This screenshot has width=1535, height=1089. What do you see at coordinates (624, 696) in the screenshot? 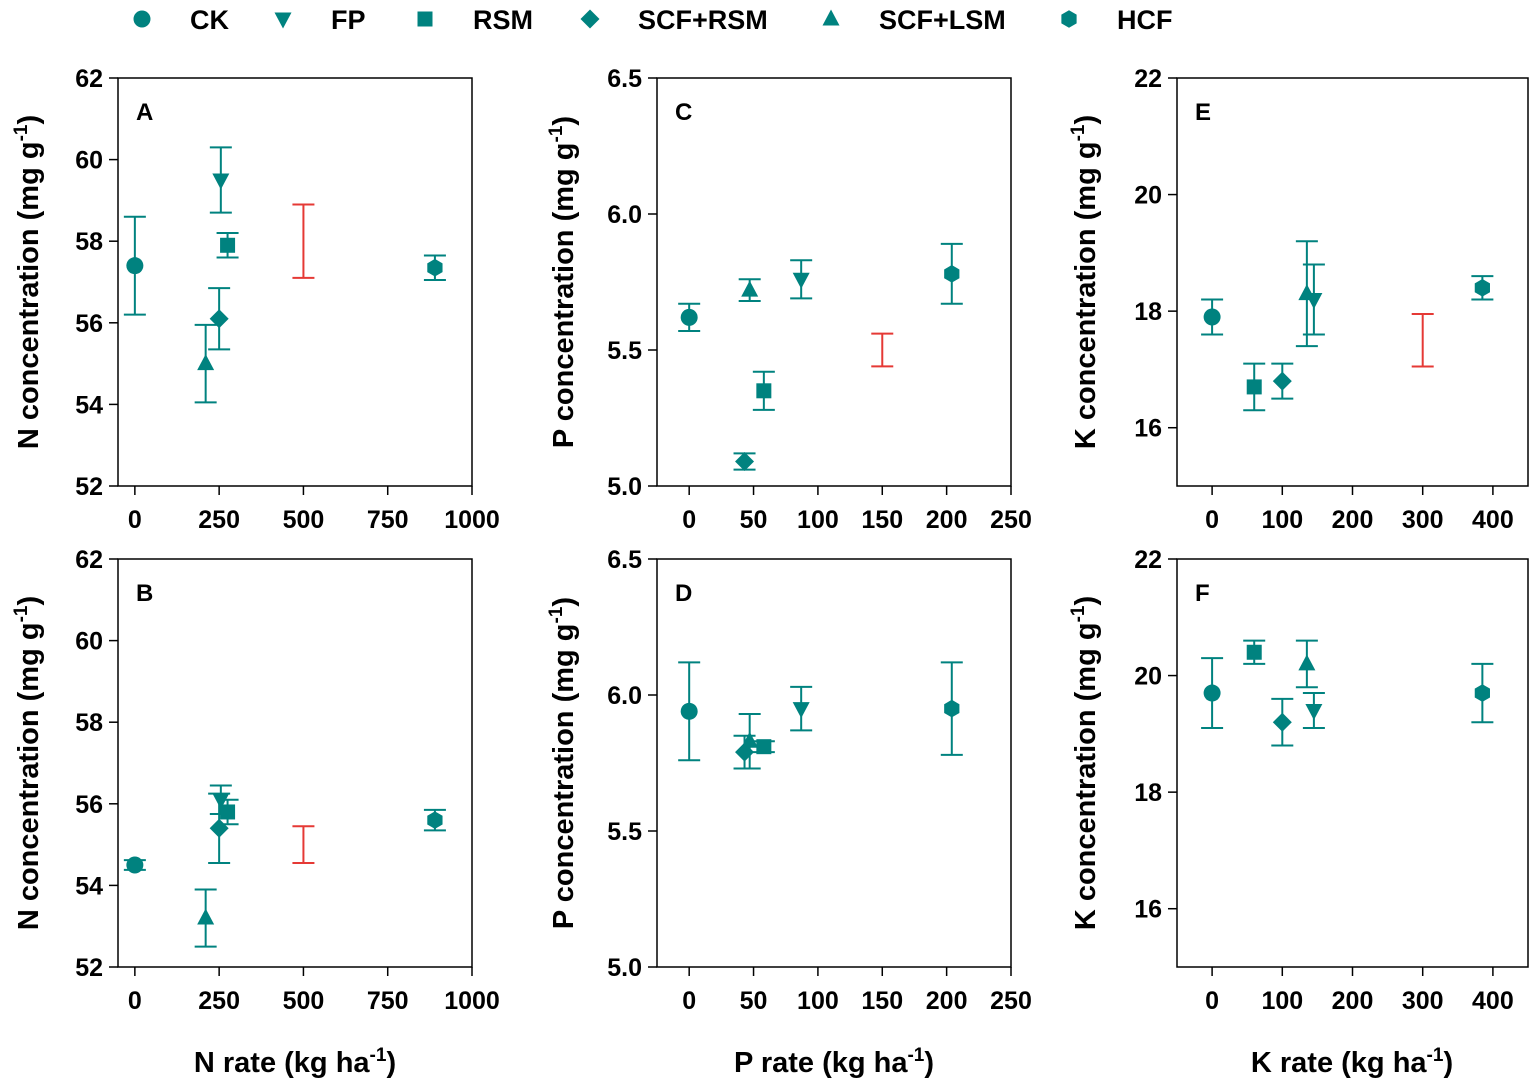
I see `y-tick-label: 6.0` at bounding box center [624, 696].